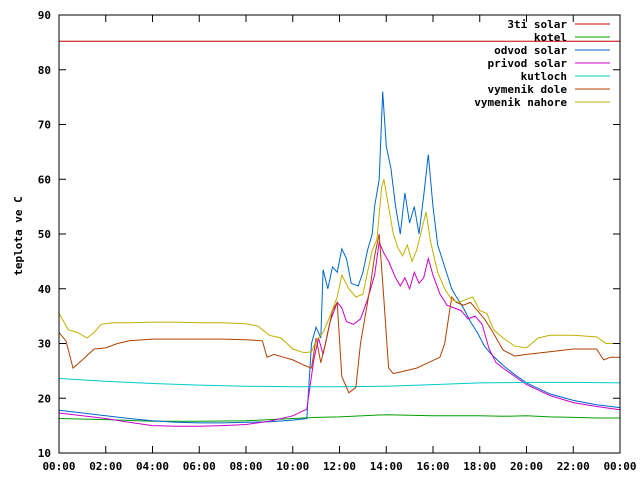 This screenshot has height=480, width=640. What do you see at coordinates (339, 383) in the screenshot?
I see `series-line-kutloch` at bounding box center [339, 383].